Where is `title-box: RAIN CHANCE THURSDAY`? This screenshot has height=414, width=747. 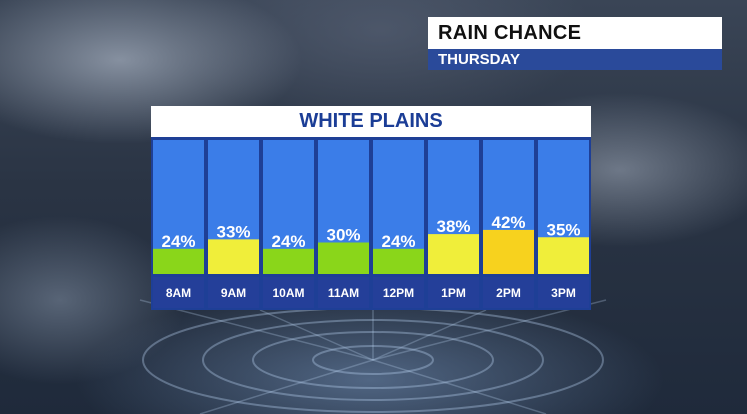 title-box: RAIN CHANCE THURSDAY is located at coordinates (575, 43).